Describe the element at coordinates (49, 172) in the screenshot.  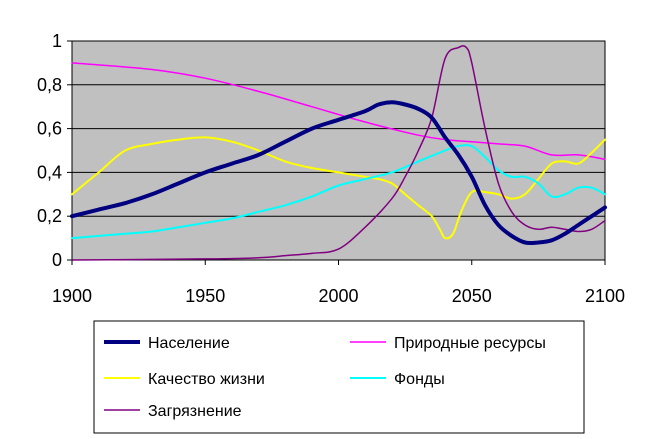
I see `y-tick-label: 0,4` at that location.